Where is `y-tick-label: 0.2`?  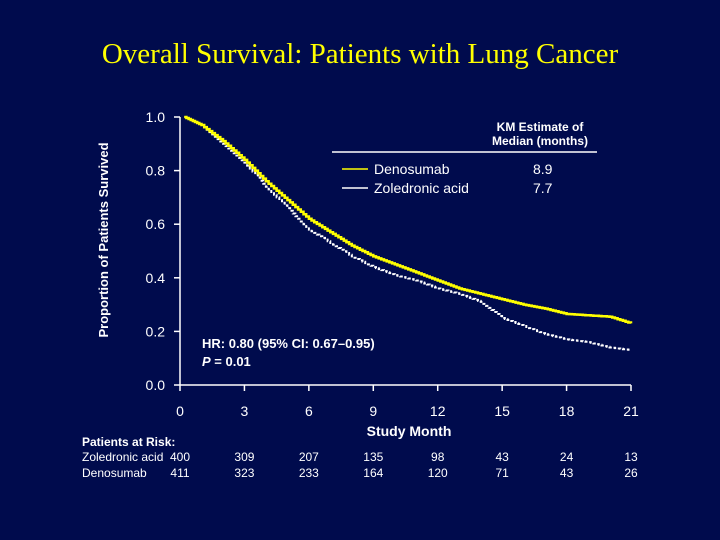 y-tick-label: 0.2 is located at coordinates (156, 331).